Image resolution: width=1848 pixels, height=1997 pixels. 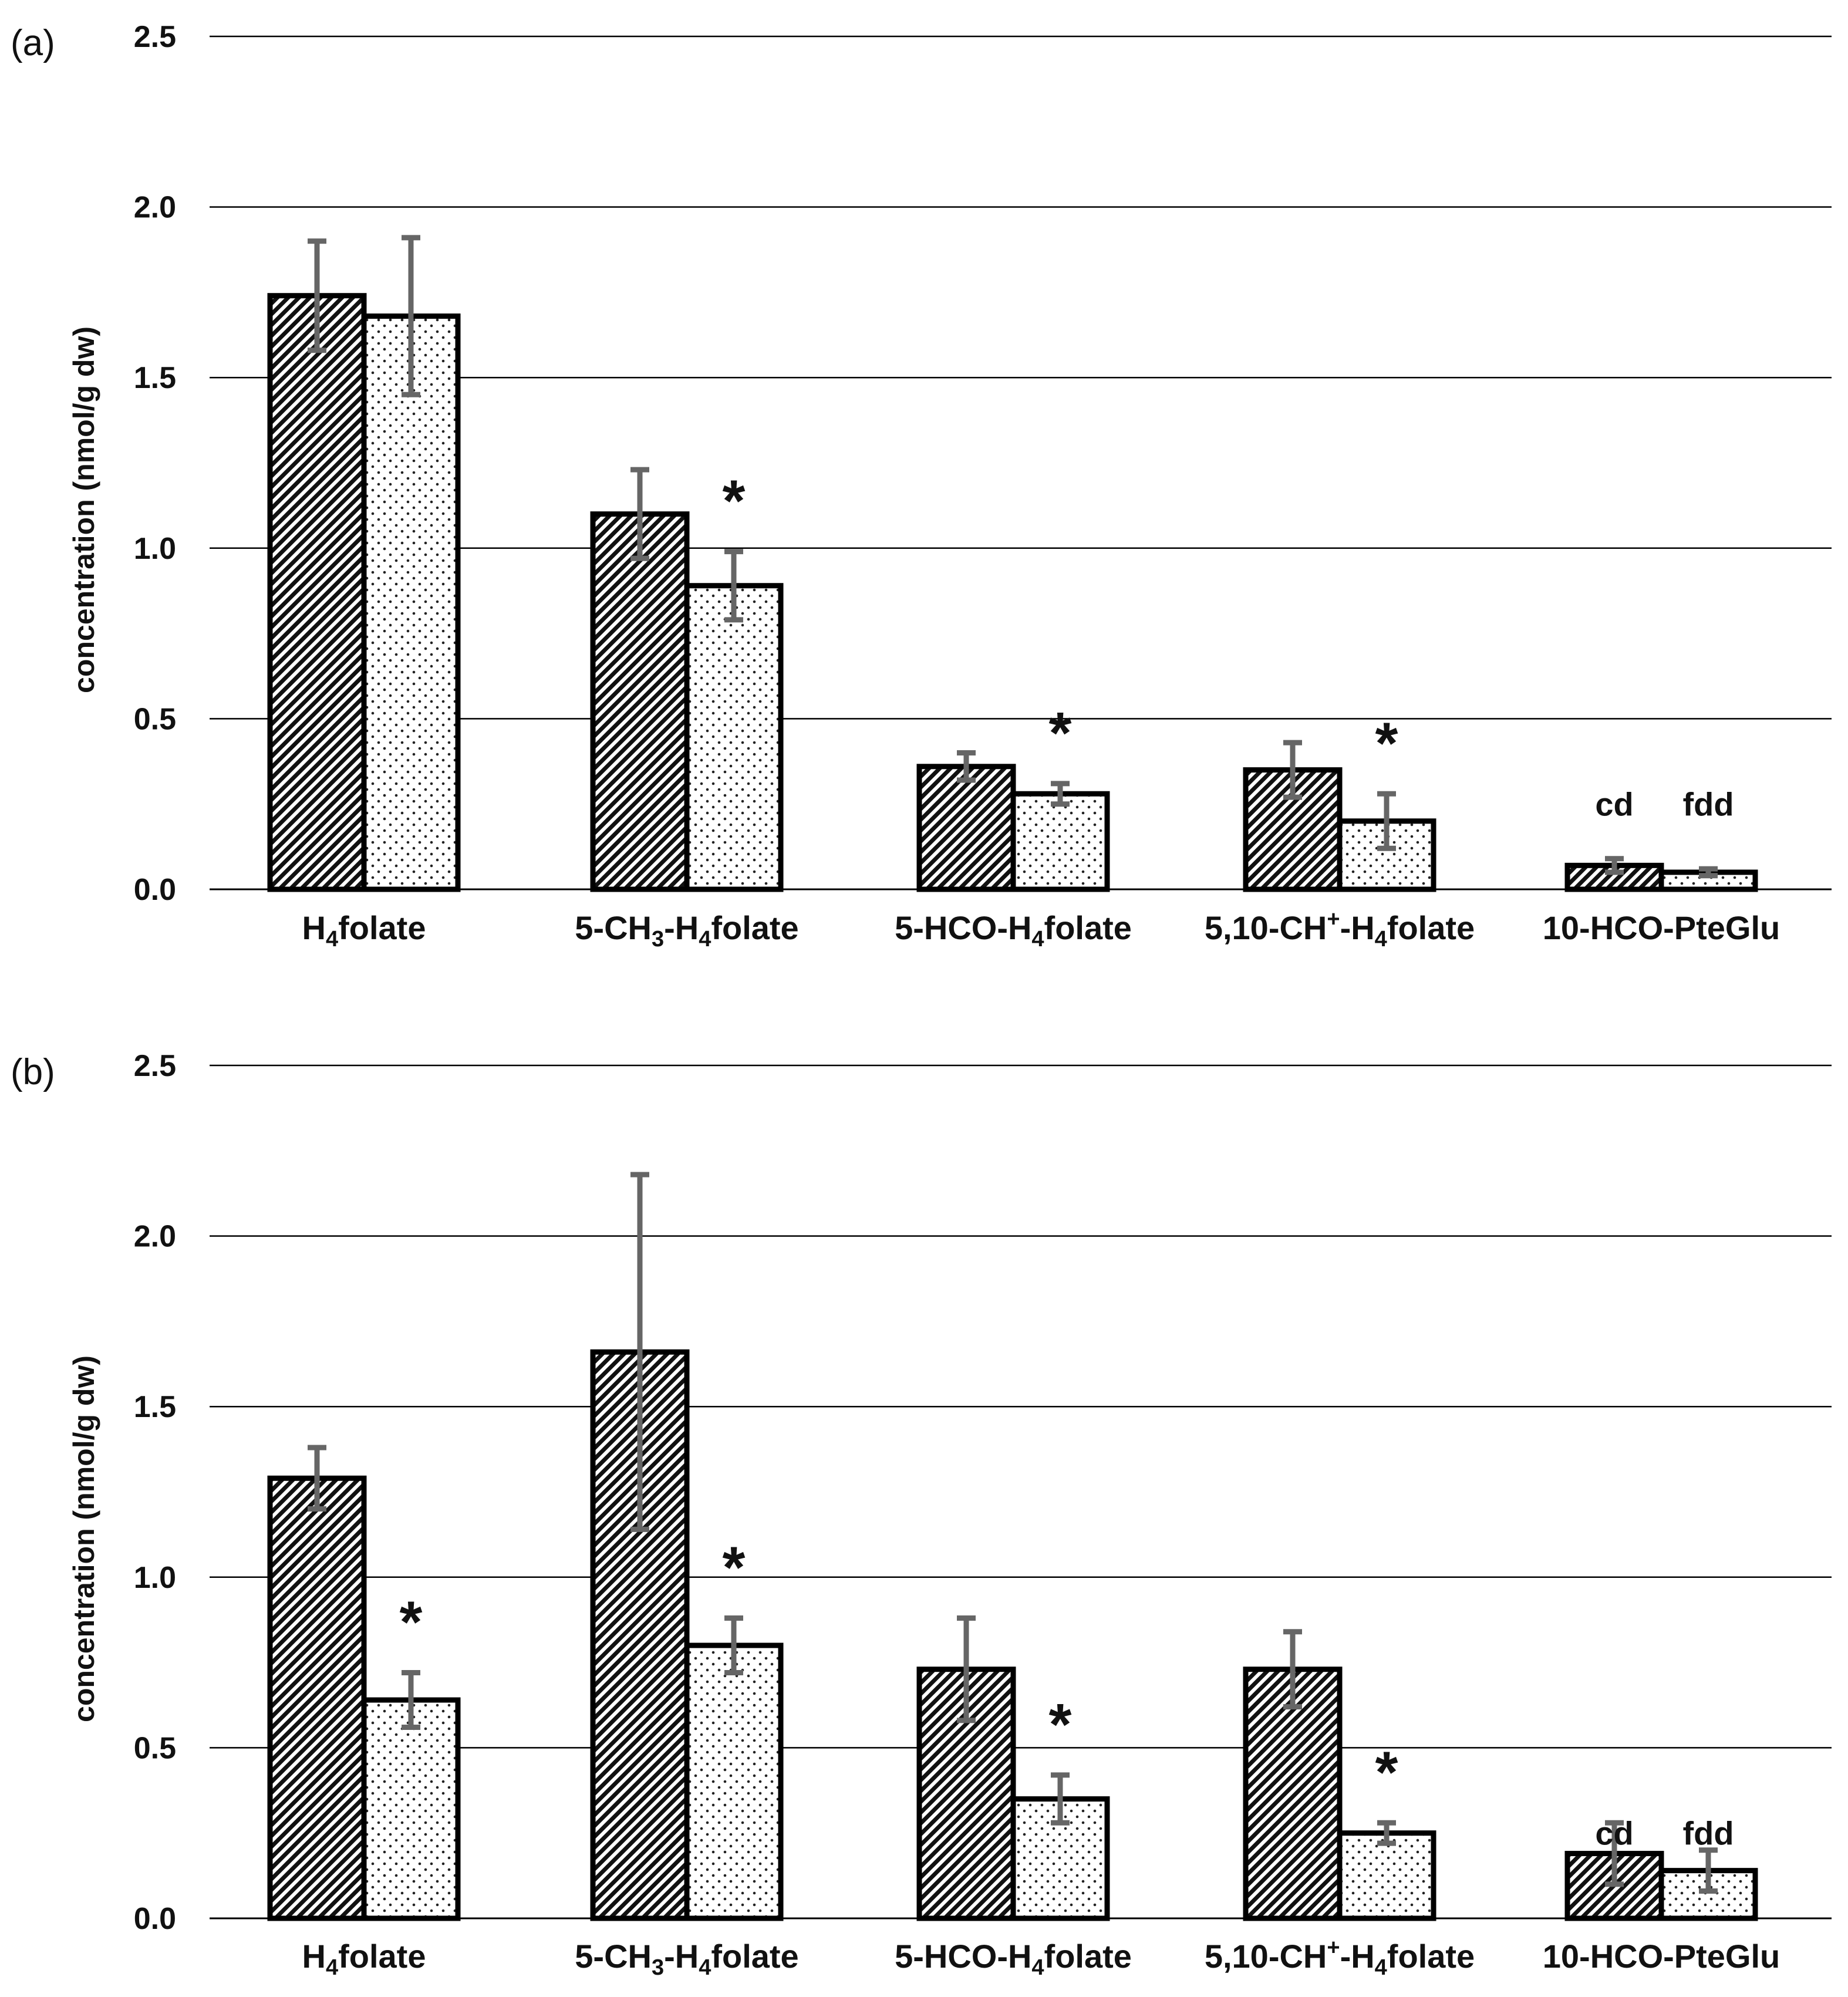 I want to click on panel-label: (a), so click(x=33, y=43).